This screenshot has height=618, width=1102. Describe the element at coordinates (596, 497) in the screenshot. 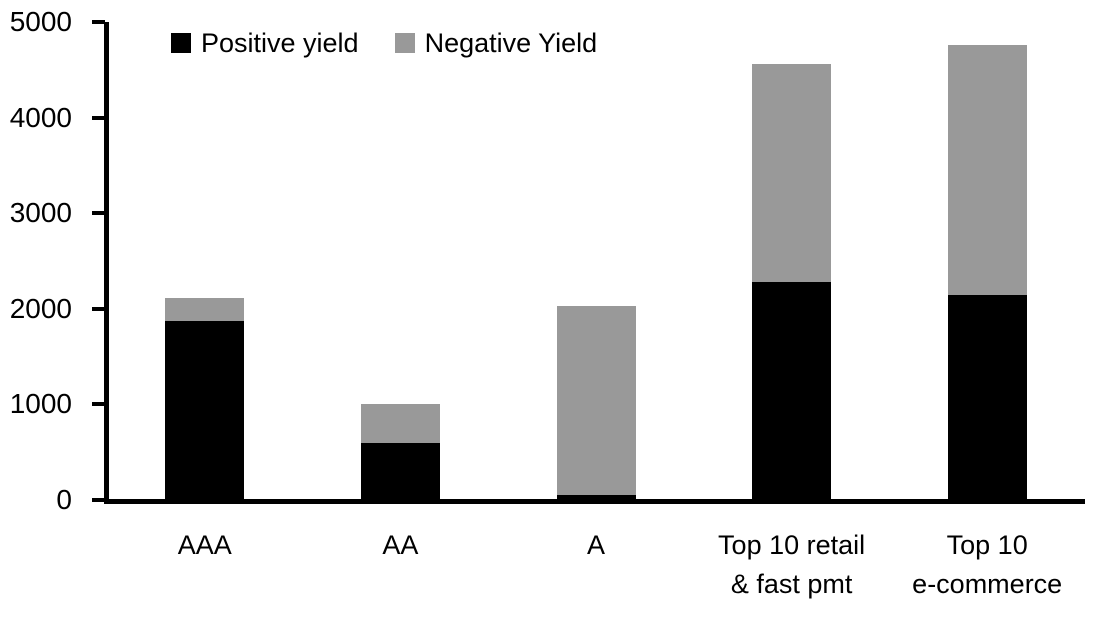

I see `bar-segment-positive-yield-a` at that location.